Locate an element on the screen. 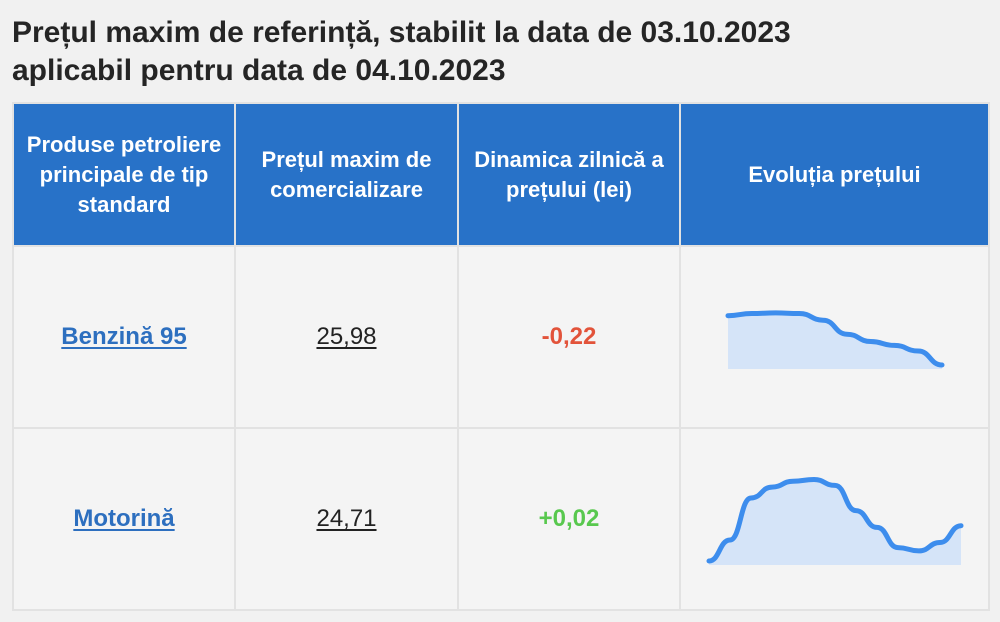 The width and height of the screenshot is (1000, 622). column-header-daily-dynamic: Dinamica zilnică a prețului (lei) is located at coordinates (569, 174).